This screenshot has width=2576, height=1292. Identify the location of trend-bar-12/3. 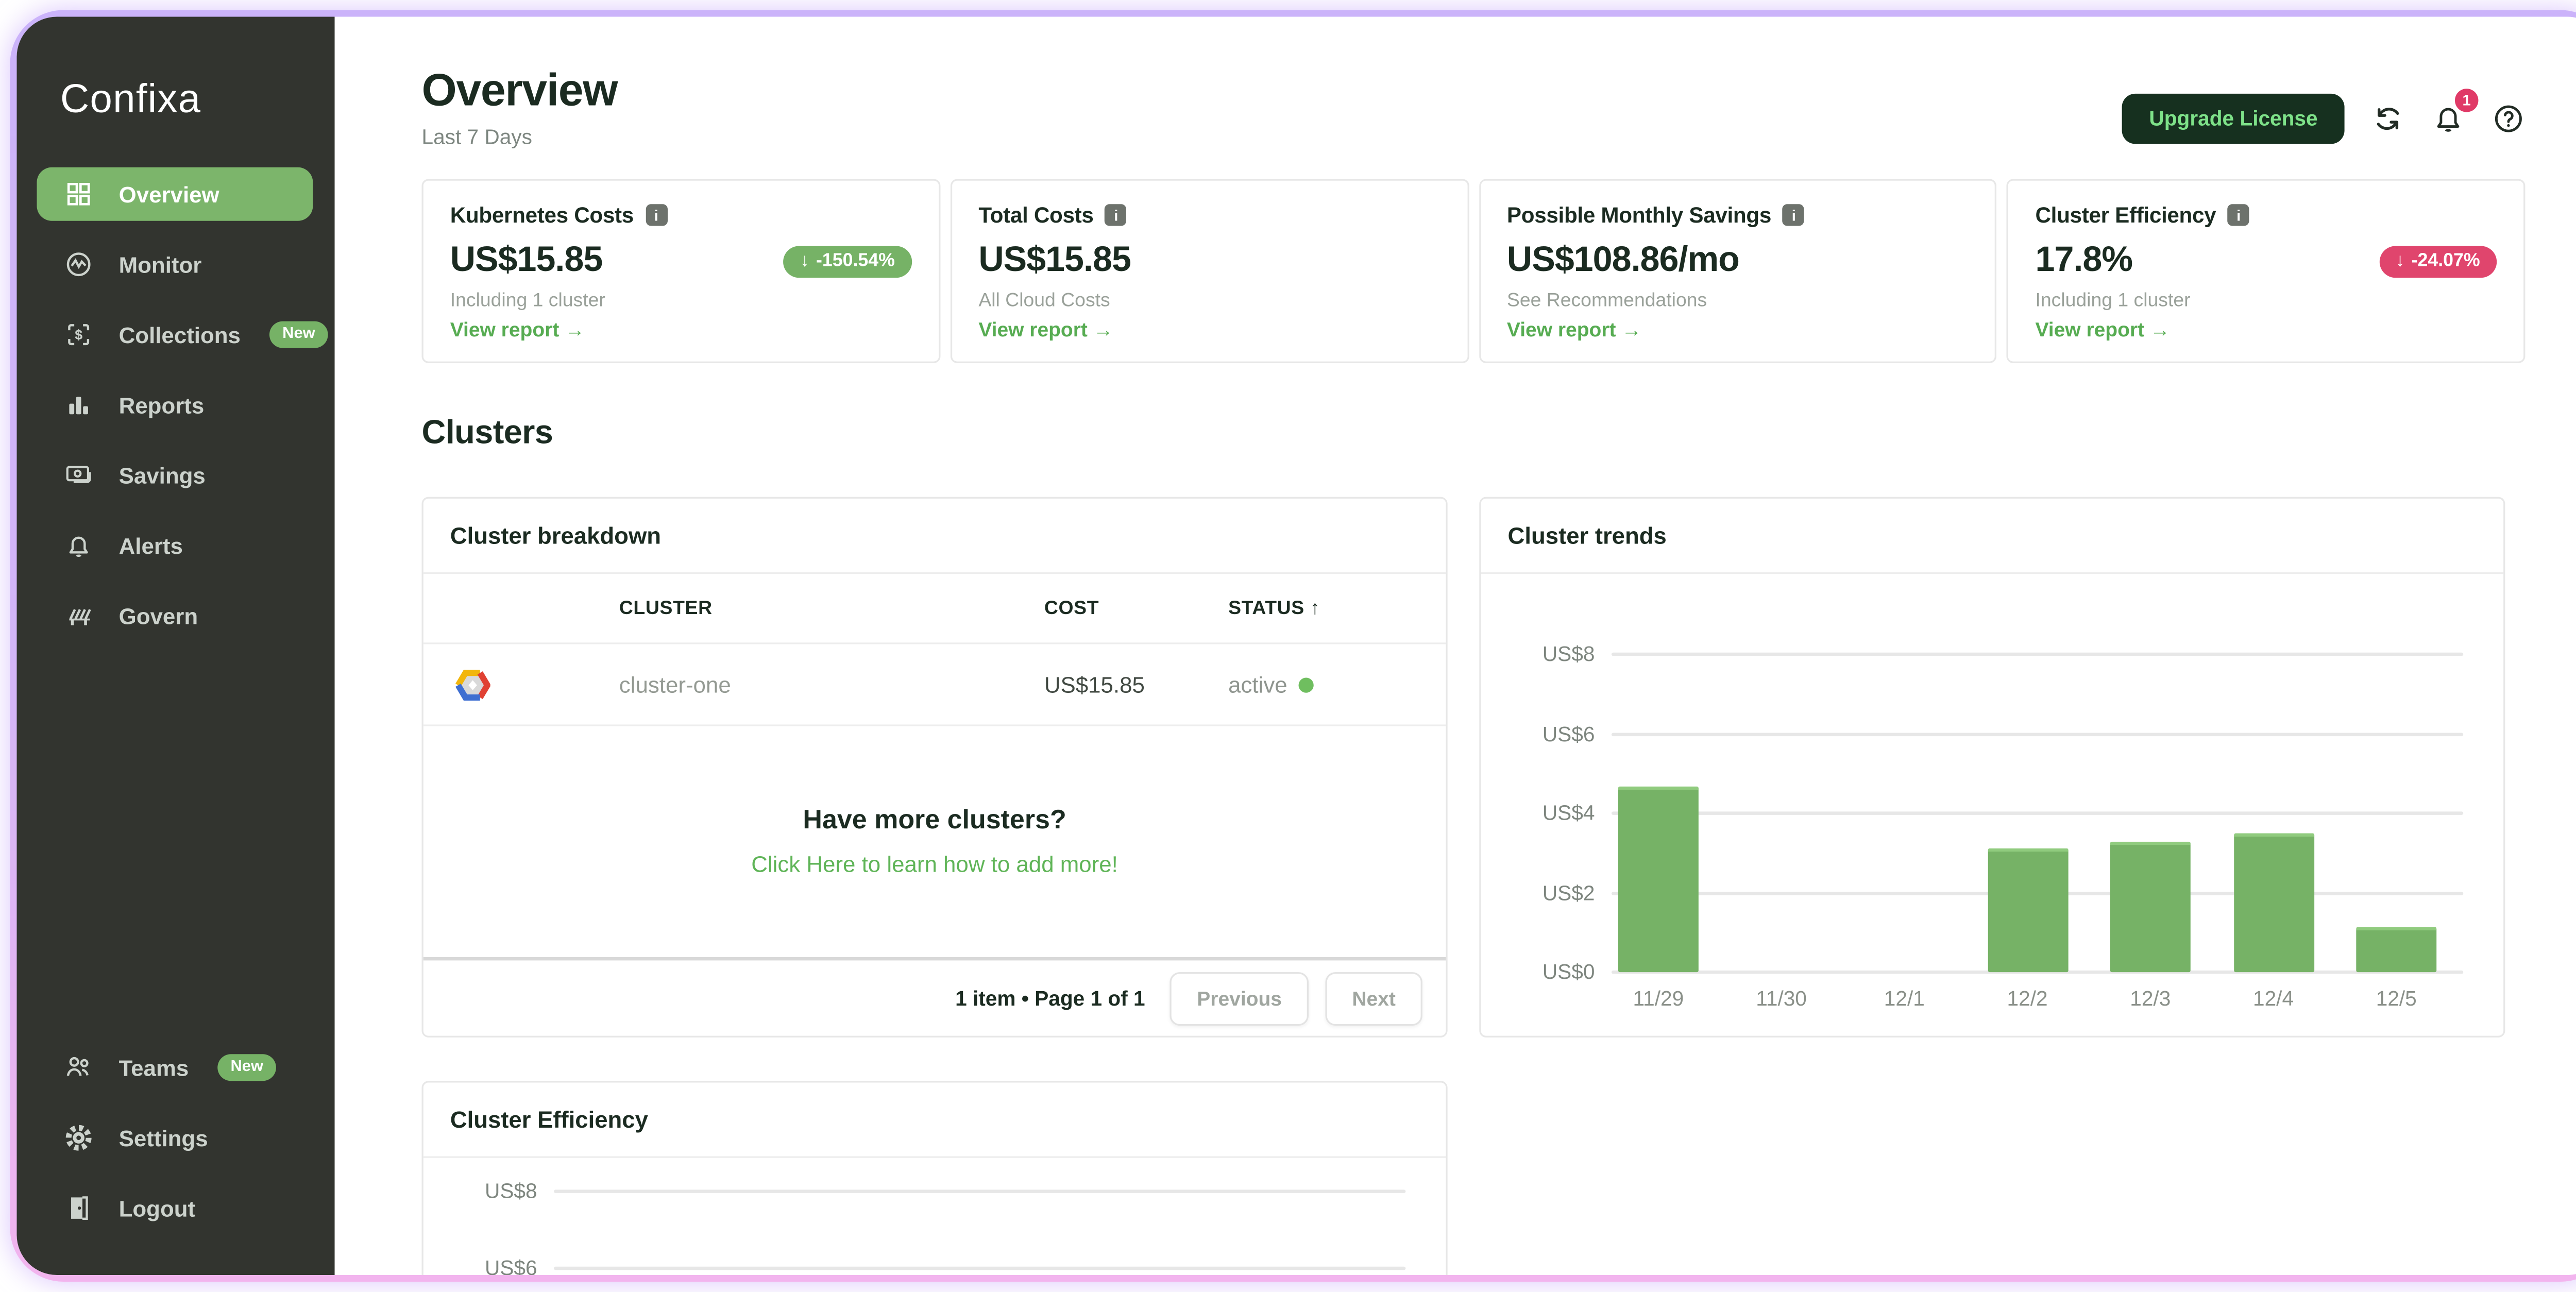
(2150, 907).